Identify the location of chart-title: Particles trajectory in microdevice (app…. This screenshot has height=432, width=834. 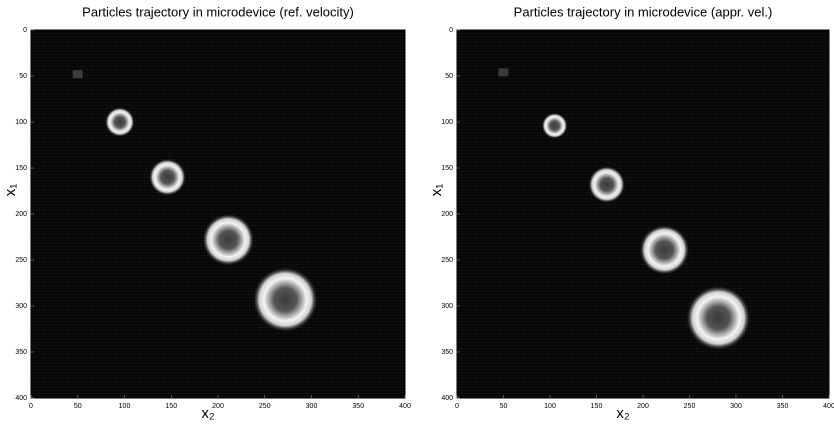
(643, 11).